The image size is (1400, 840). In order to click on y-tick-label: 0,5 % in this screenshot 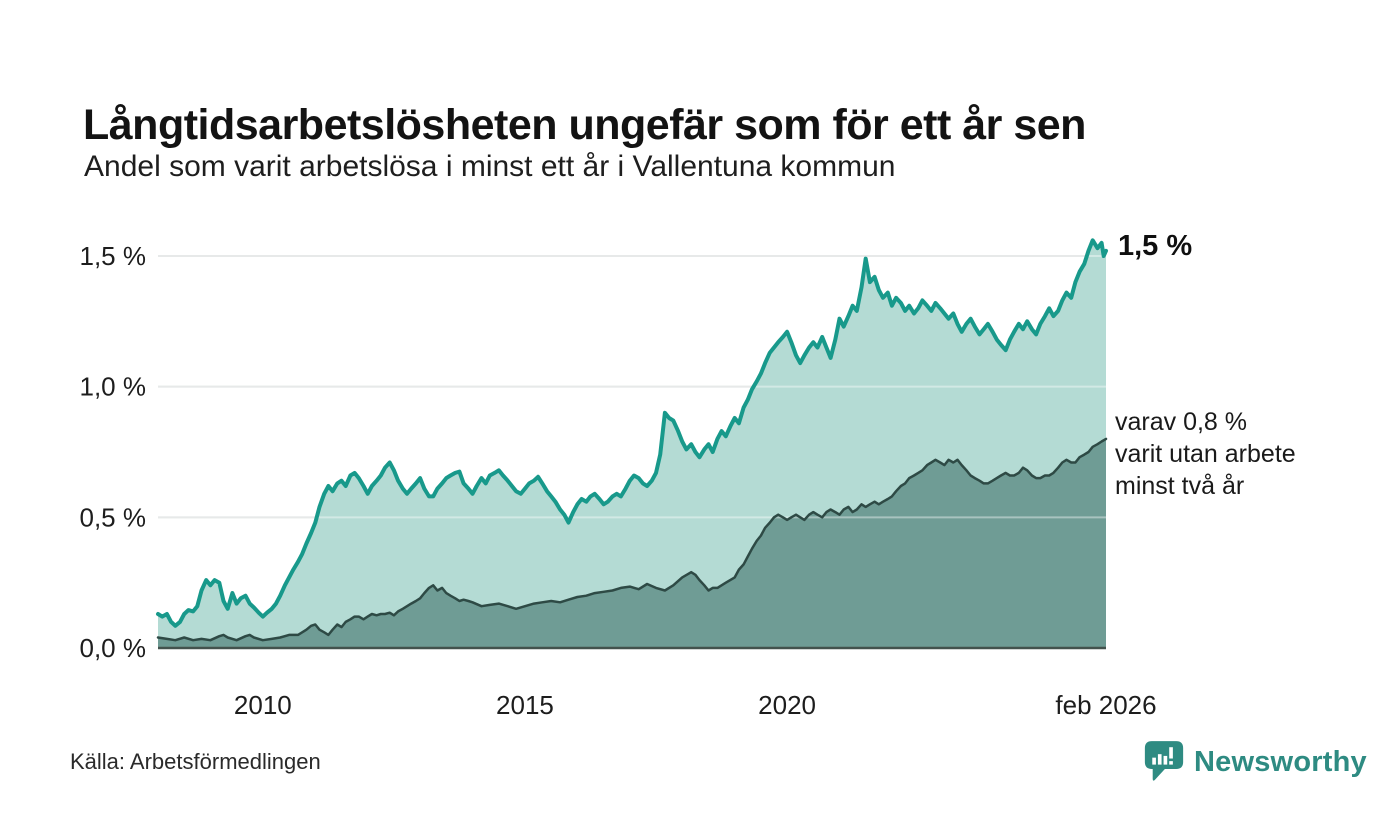, I will do `click(113, 517)`.